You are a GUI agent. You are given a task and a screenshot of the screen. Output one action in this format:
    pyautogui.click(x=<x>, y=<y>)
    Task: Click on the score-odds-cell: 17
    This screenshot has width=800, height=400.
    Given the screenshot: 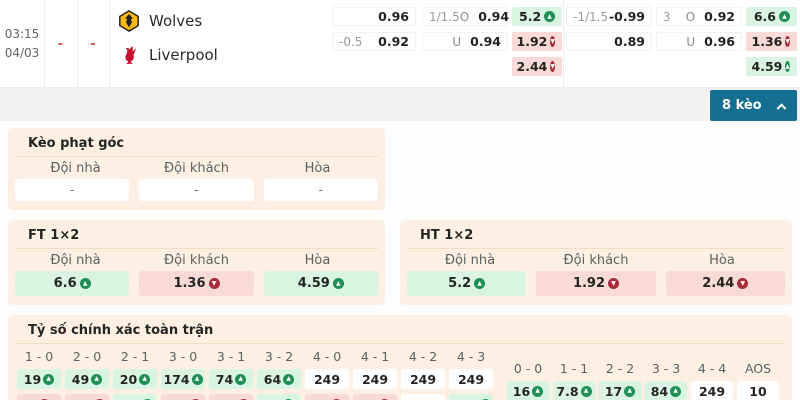 What is the action you would take?
    pyautogui.click(x=620, y=390)
    